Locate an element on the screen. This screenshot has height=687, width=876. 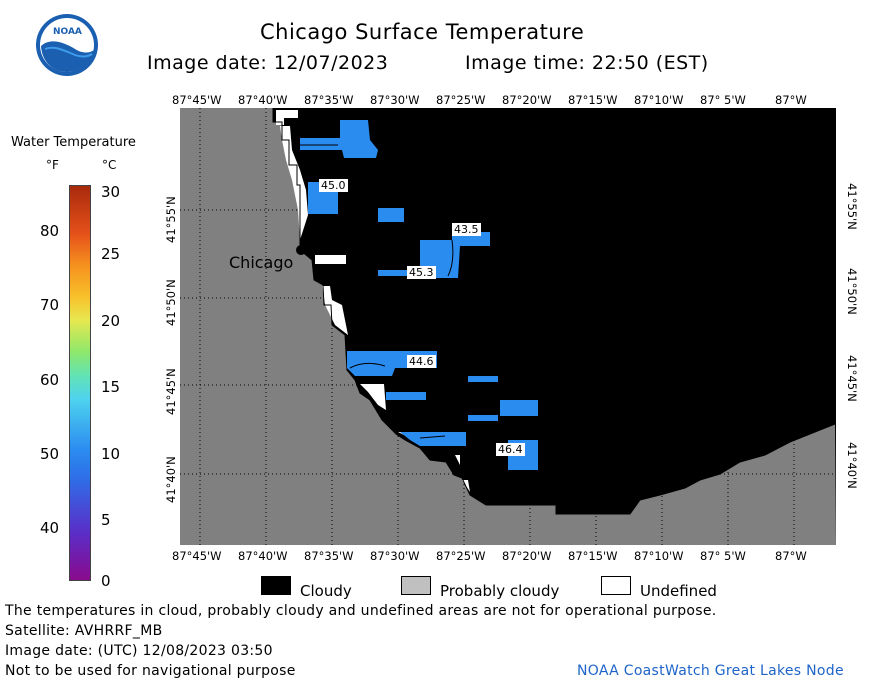
water-temperature-areas is located at coordinates (419, 295).